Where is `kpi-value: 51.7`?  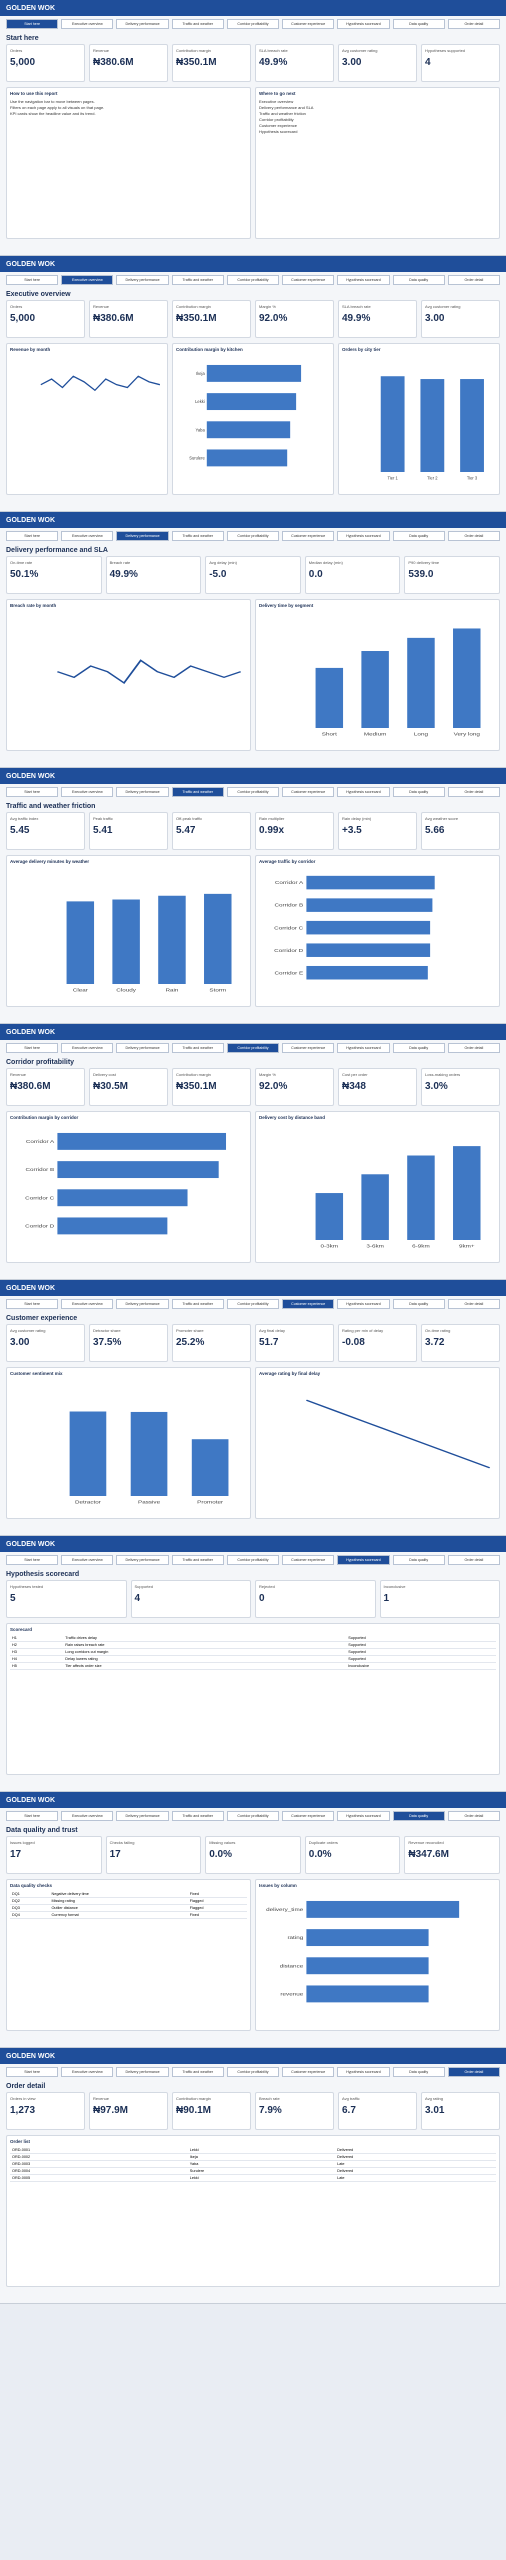
kpi-value: 51.7 is located at coordinates (269, 1342).